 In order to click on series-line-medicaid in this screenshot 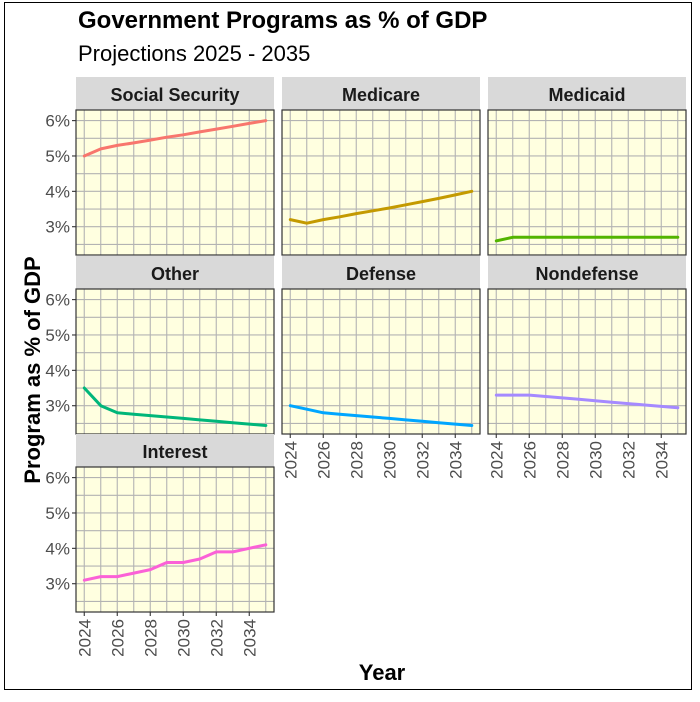, I will do `click(587, 239)`.